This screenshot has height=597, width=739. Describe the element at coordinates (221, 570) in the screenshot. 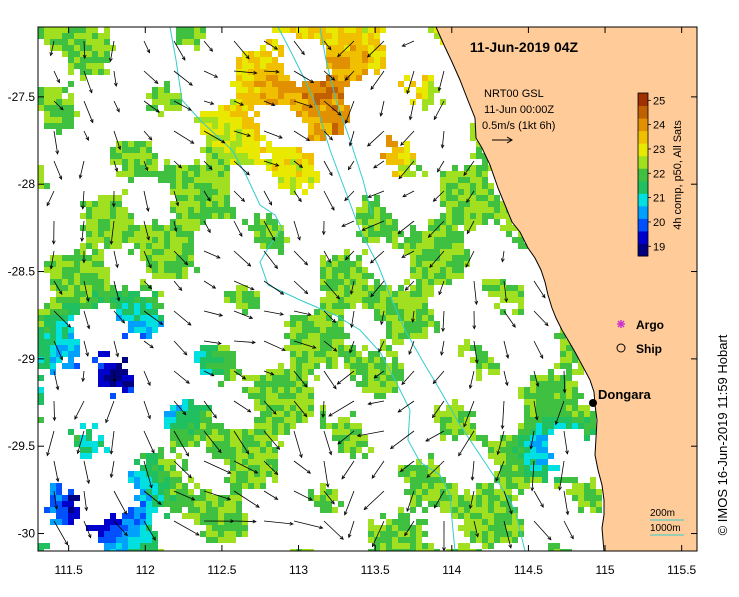

I see `lon-tick-label: 112.5` at that location.